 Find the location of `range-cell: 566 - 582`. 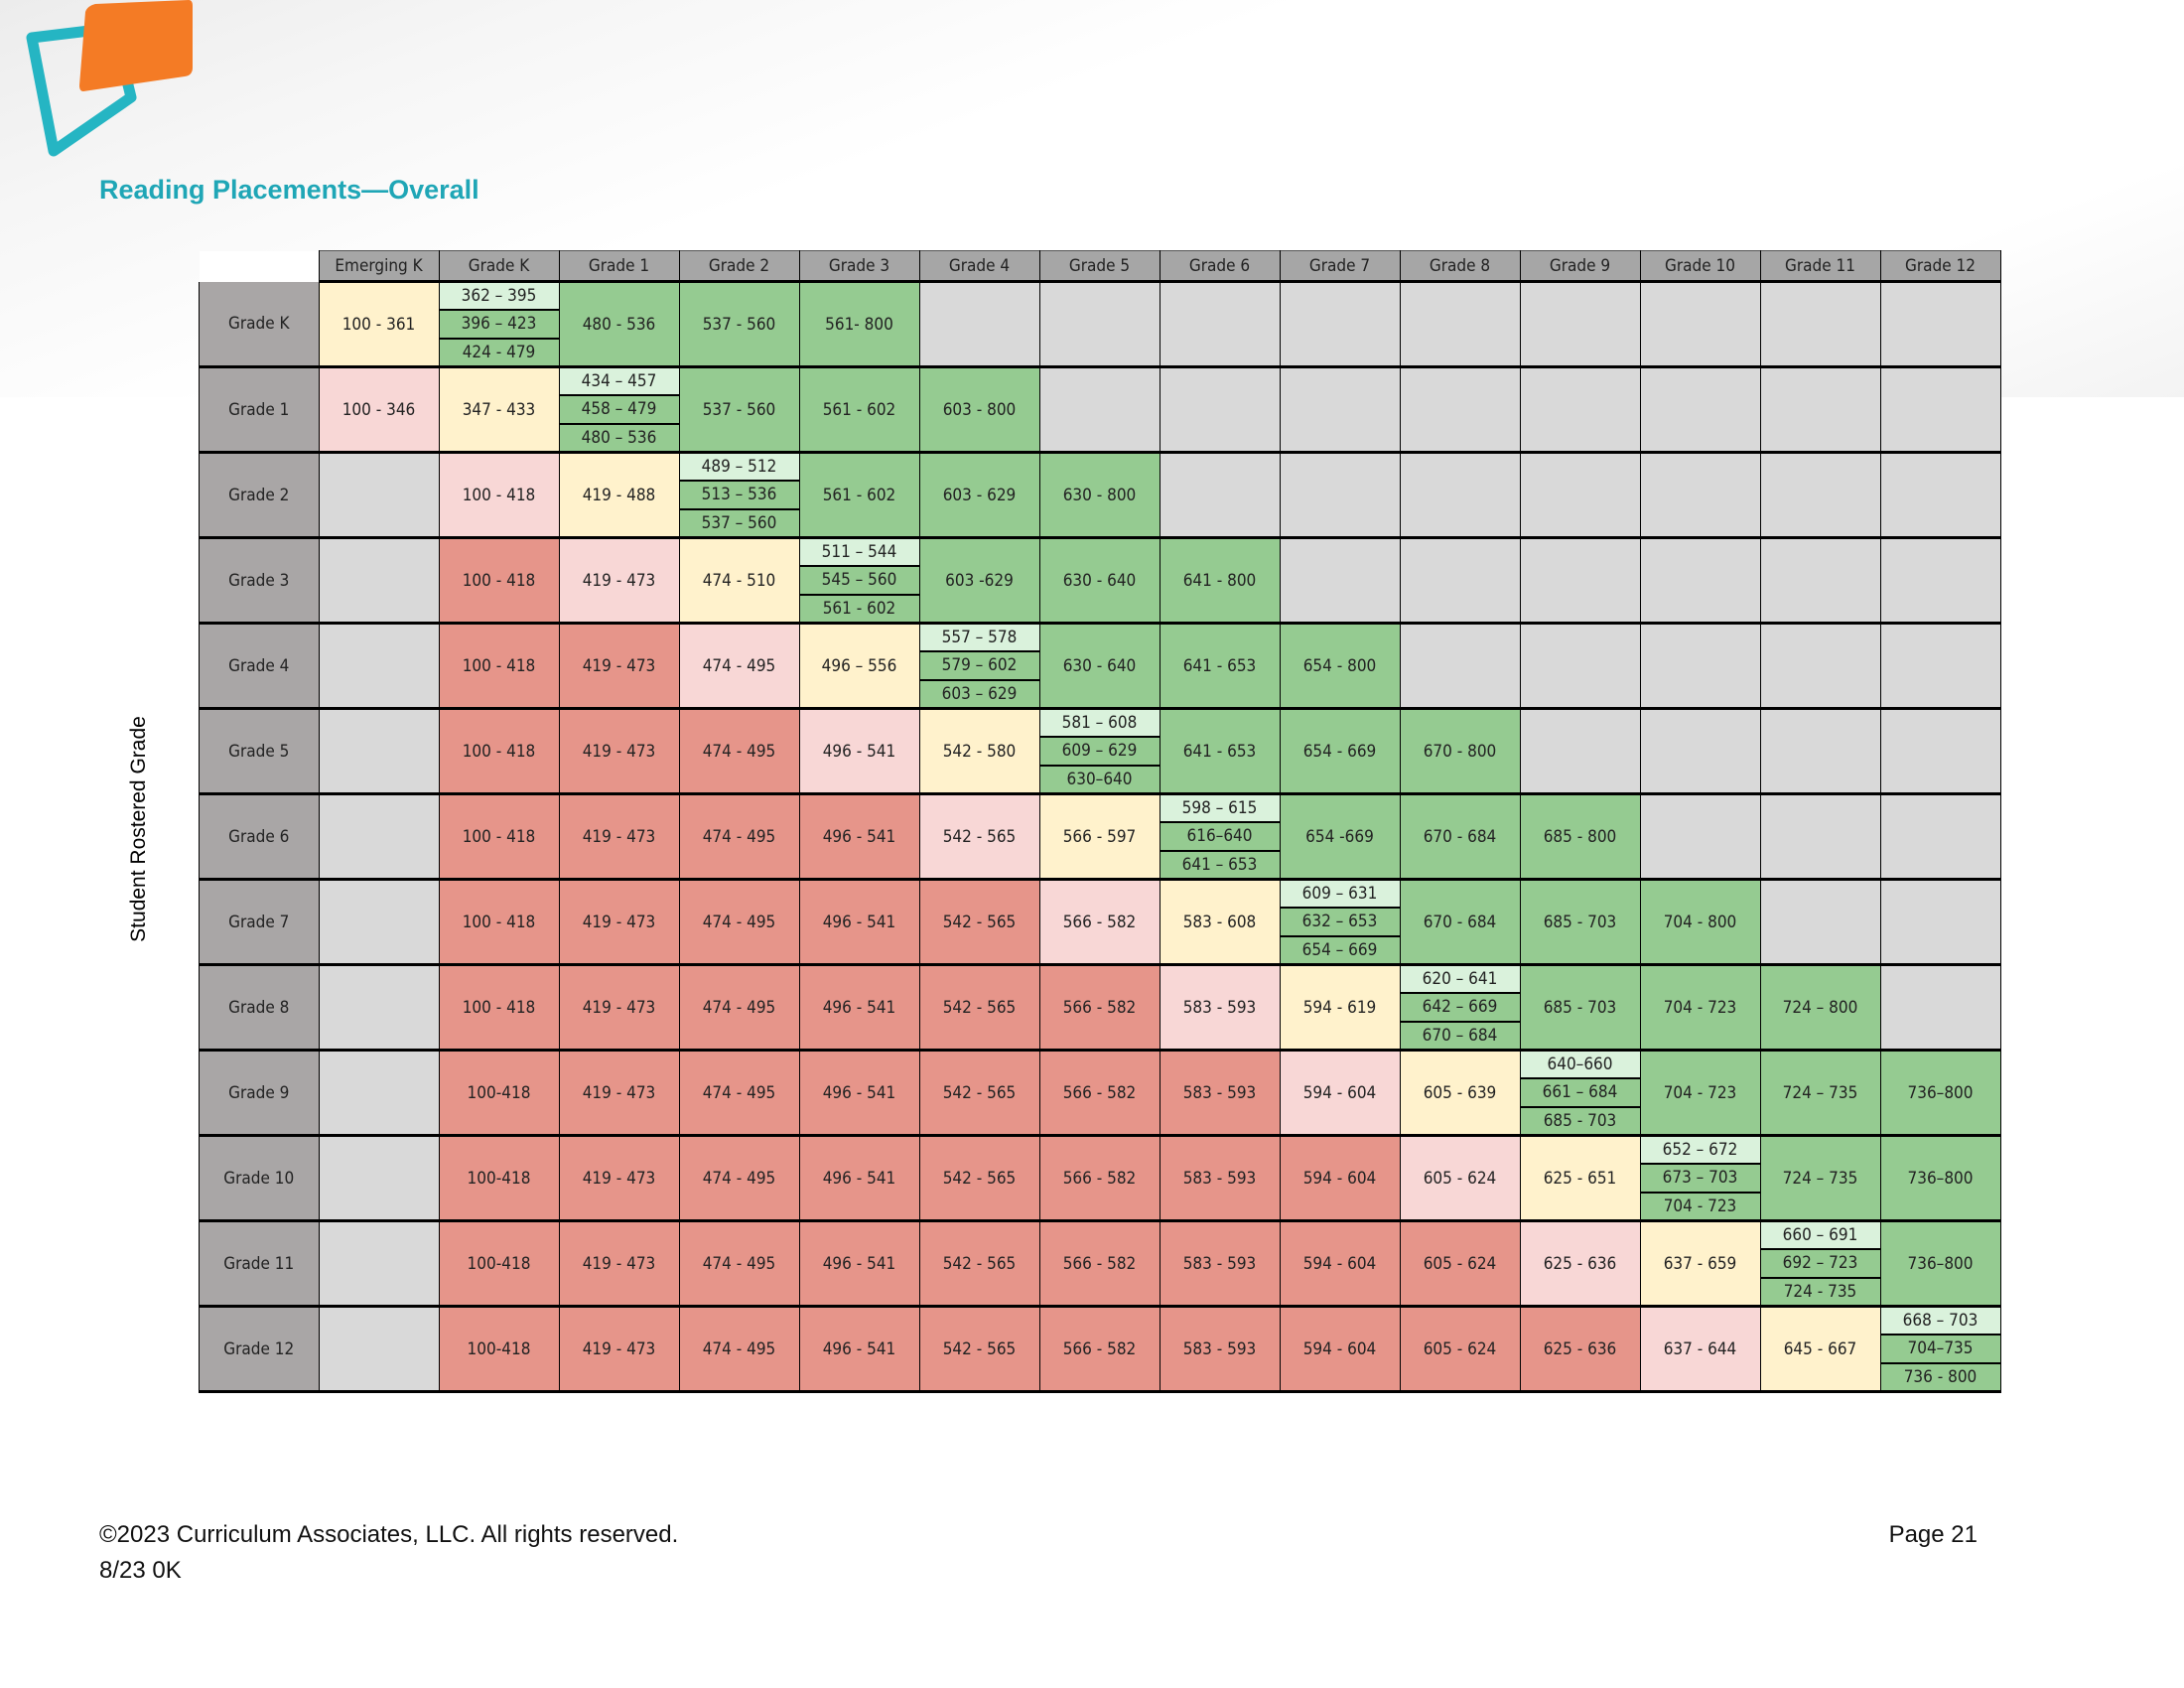

range-cell: 566 - 582 is located at coordinates (1099, 1178).